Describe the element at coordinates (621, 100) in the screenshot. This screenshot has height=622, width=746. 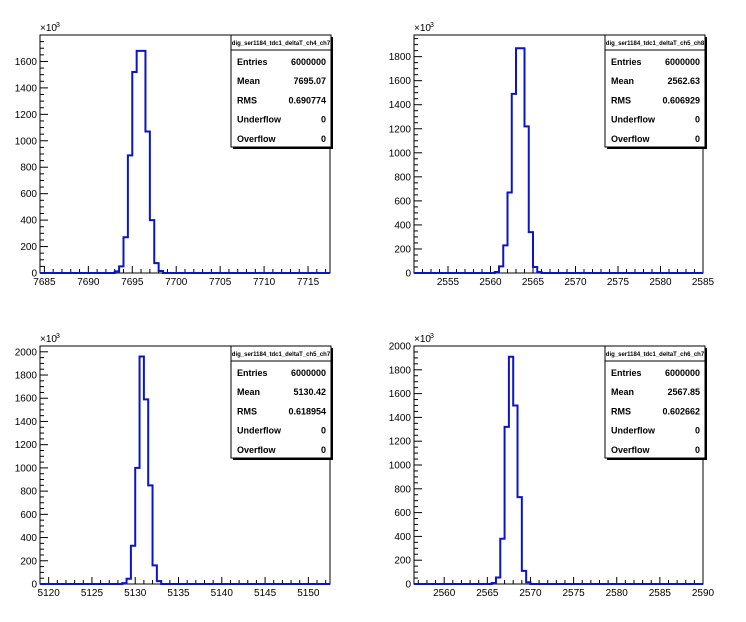
I see `stats-label: RMS` at that location.